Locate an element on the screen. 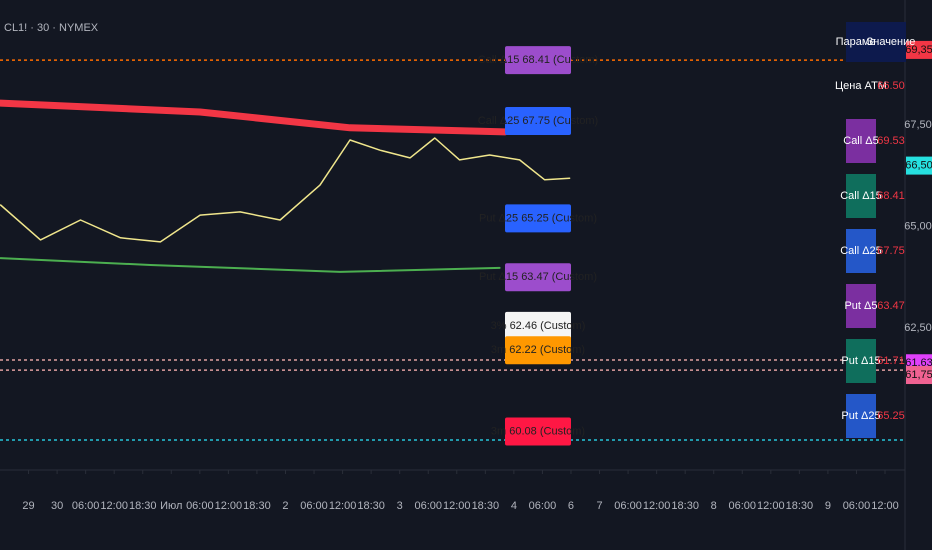 The width and height of the screenshot is (932, 550). level-label: Put Δ15 63.47 (Custom) is located at coordinates (538, 277).